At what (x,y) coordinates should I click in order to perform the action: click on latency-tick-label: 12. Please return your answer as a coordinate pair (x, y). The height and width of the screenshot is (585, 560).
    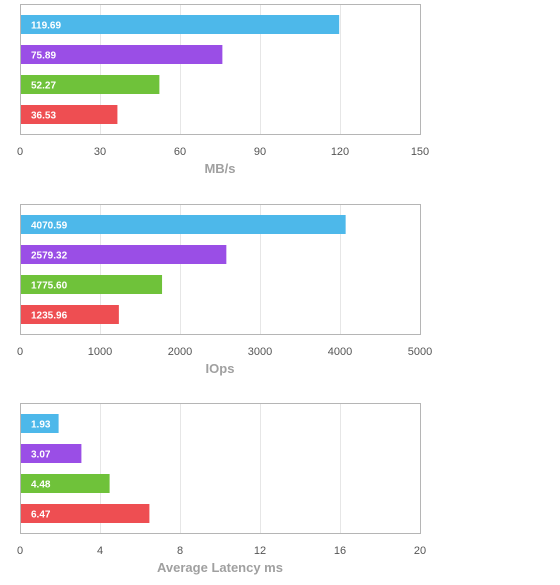
    Looking at the image, I should click on (260, 551).